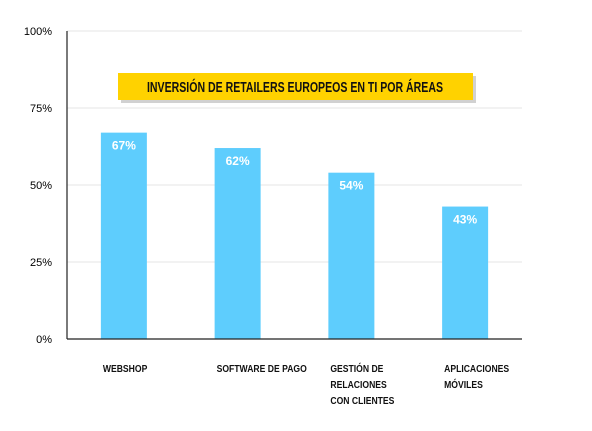 This screenshot has height=431, width=592. What do you see at coordinates (357, 368) in the screenshot?
I see `x-category-label: GESTIÓN DE` at bounding box center [357, 368].